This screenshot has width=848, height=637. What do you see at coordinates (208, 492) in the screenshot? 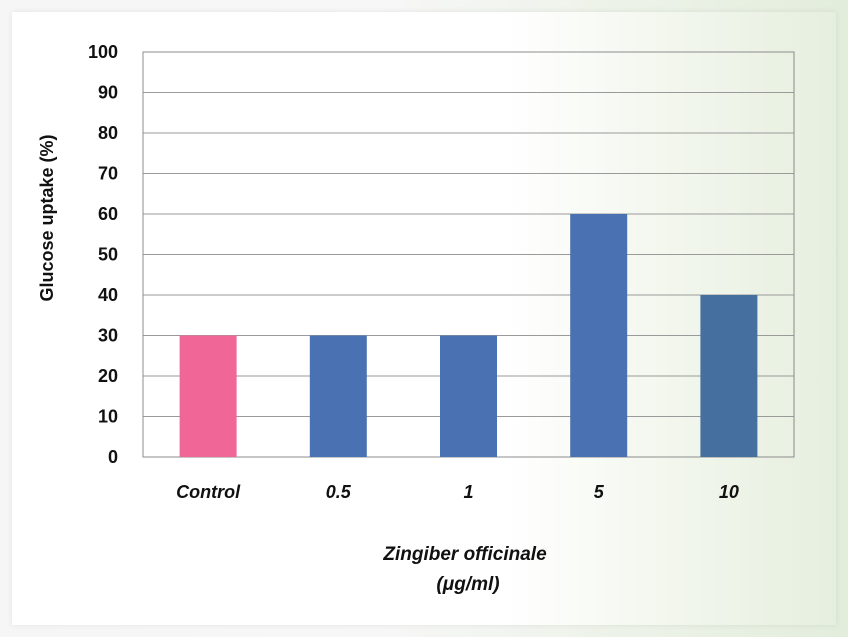
I see `x-category-label: Control` at bounding box center [208, 492].